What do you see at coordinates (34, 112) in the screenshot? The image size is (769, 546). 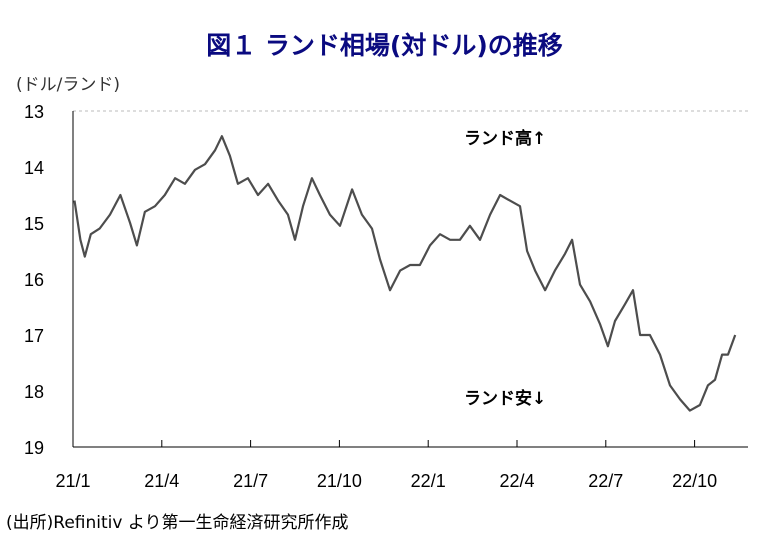 I see `y-tick-label: 13` at bounding box center [34, 112].